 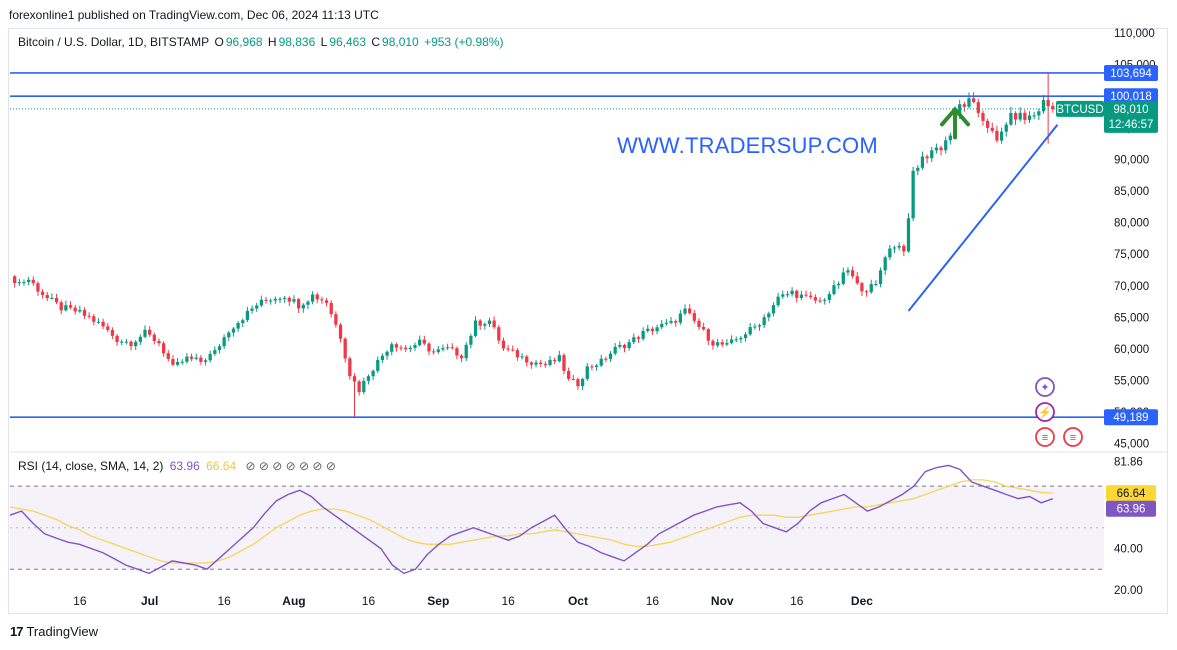 What do you see at coordinates (348, 42) in the screenshot?
I see `low-value: 96,463` at bounding box center [348, 42].